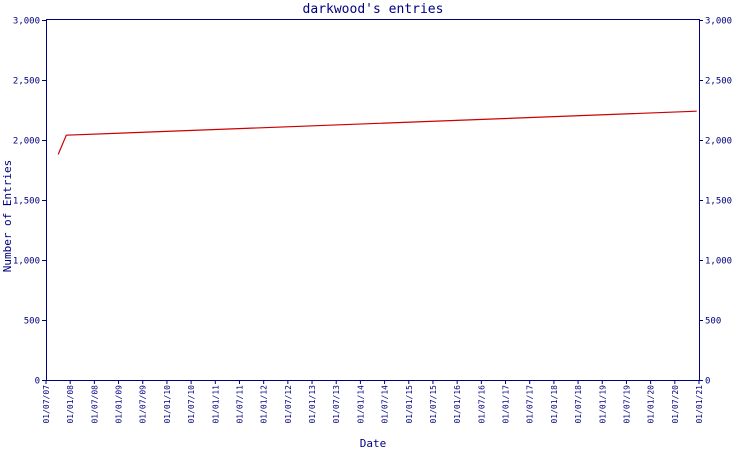  I want to click on x-tick-label: 01/07/14, so click(385, 404).